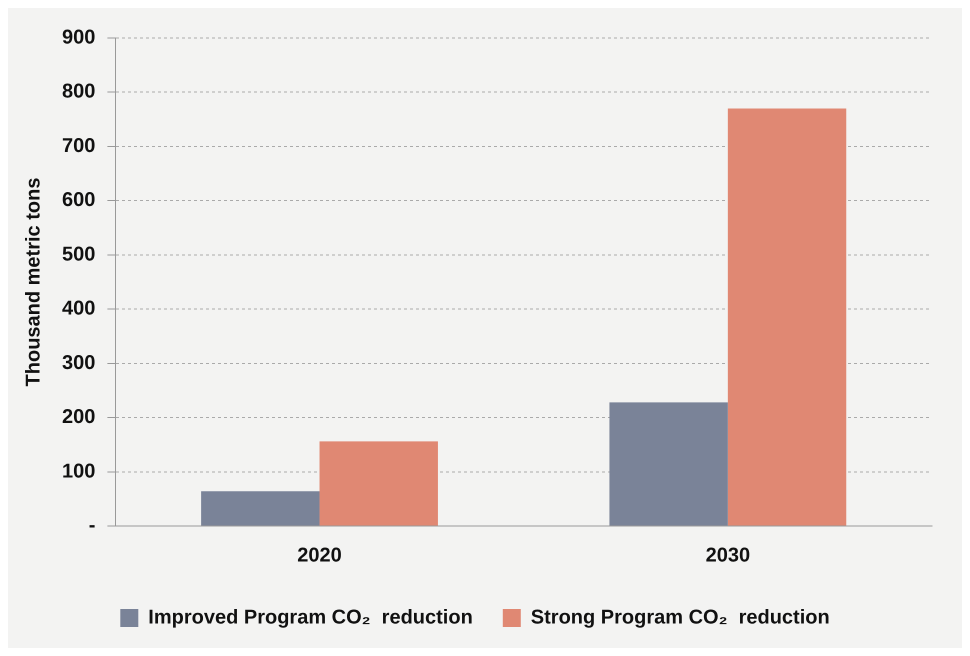  I want to click on x-tick-label: 2020, so click(319, 555).